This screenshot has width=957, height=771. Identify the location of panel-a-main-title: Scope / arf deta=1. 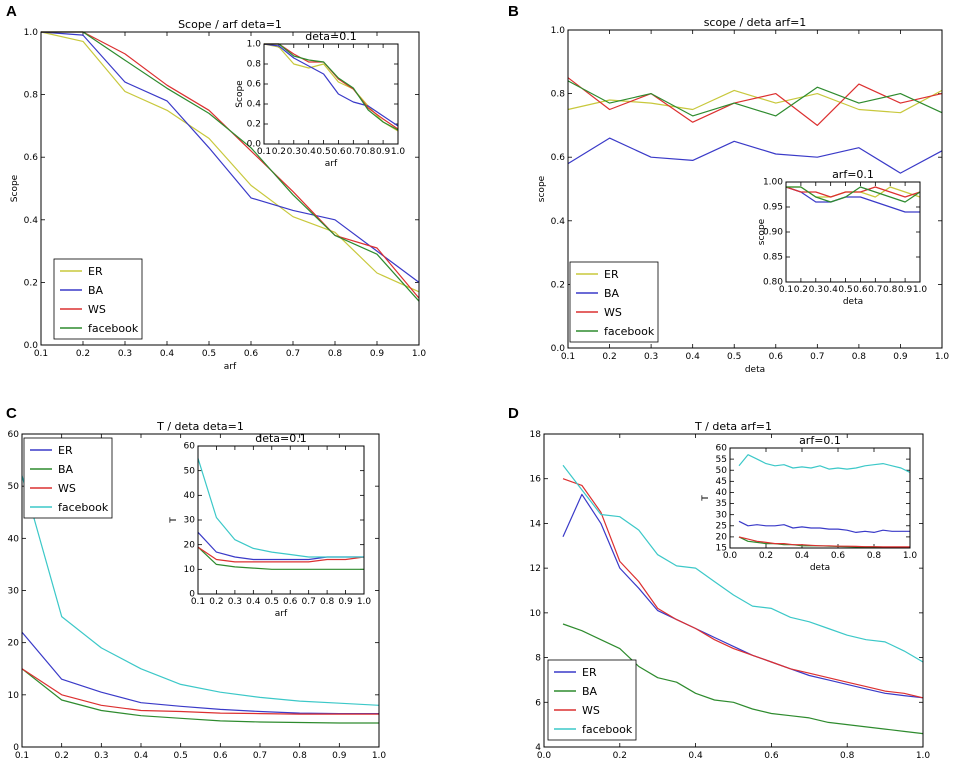
(230, 24).